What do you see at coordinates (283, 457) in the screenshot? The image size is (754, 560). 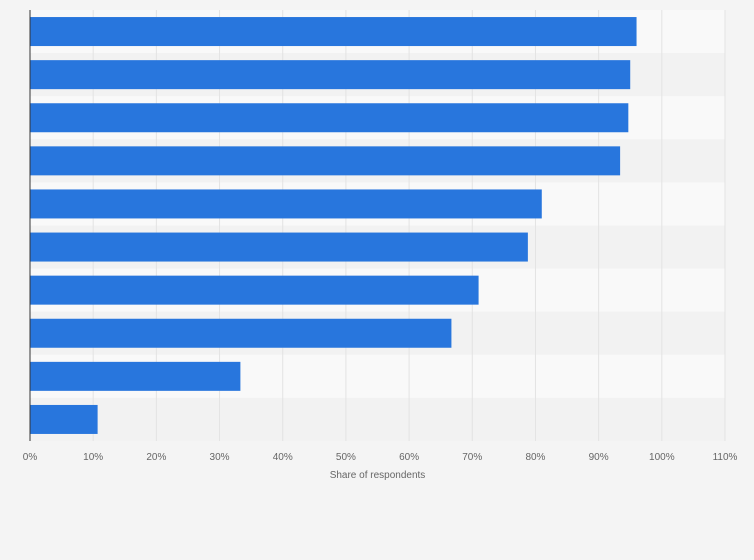 I see `x-tick-label: 40%` at bounding box center [283, 457].